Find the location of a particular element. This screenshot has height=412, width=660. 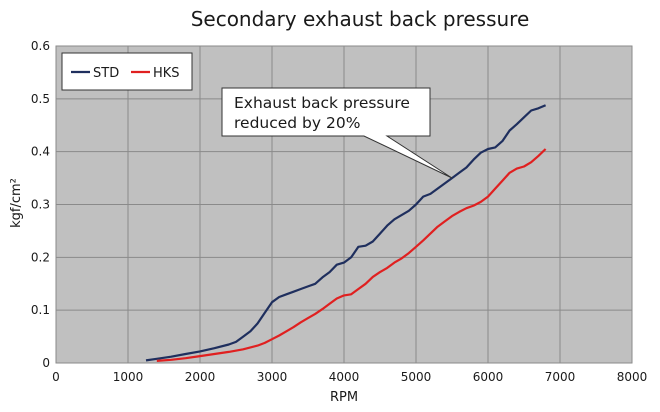

x-axis-label: RPM is located at coordinates (344, 397).